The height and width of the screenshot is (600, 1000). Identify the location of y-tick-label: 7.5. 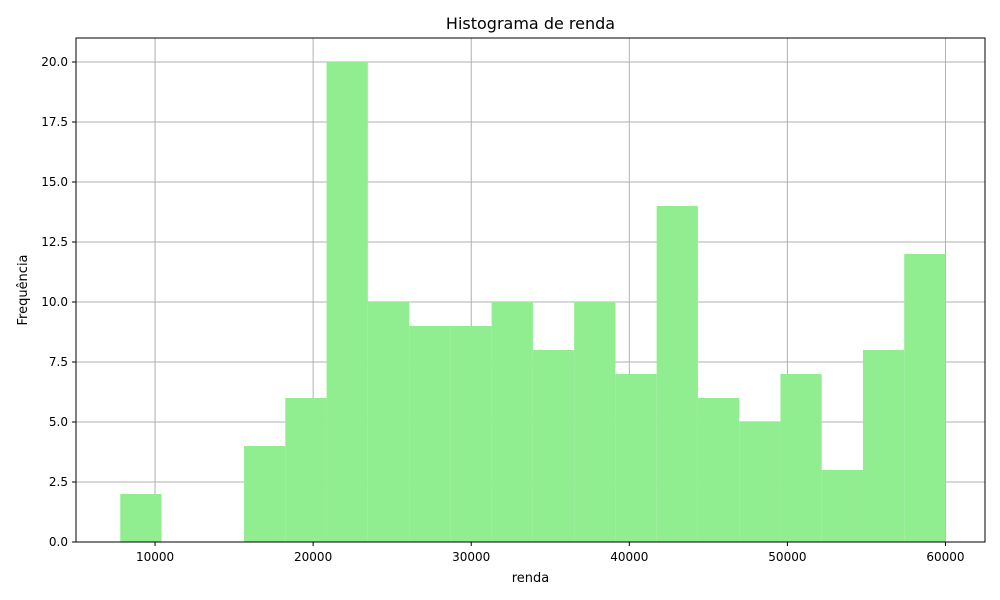
(58, 362).